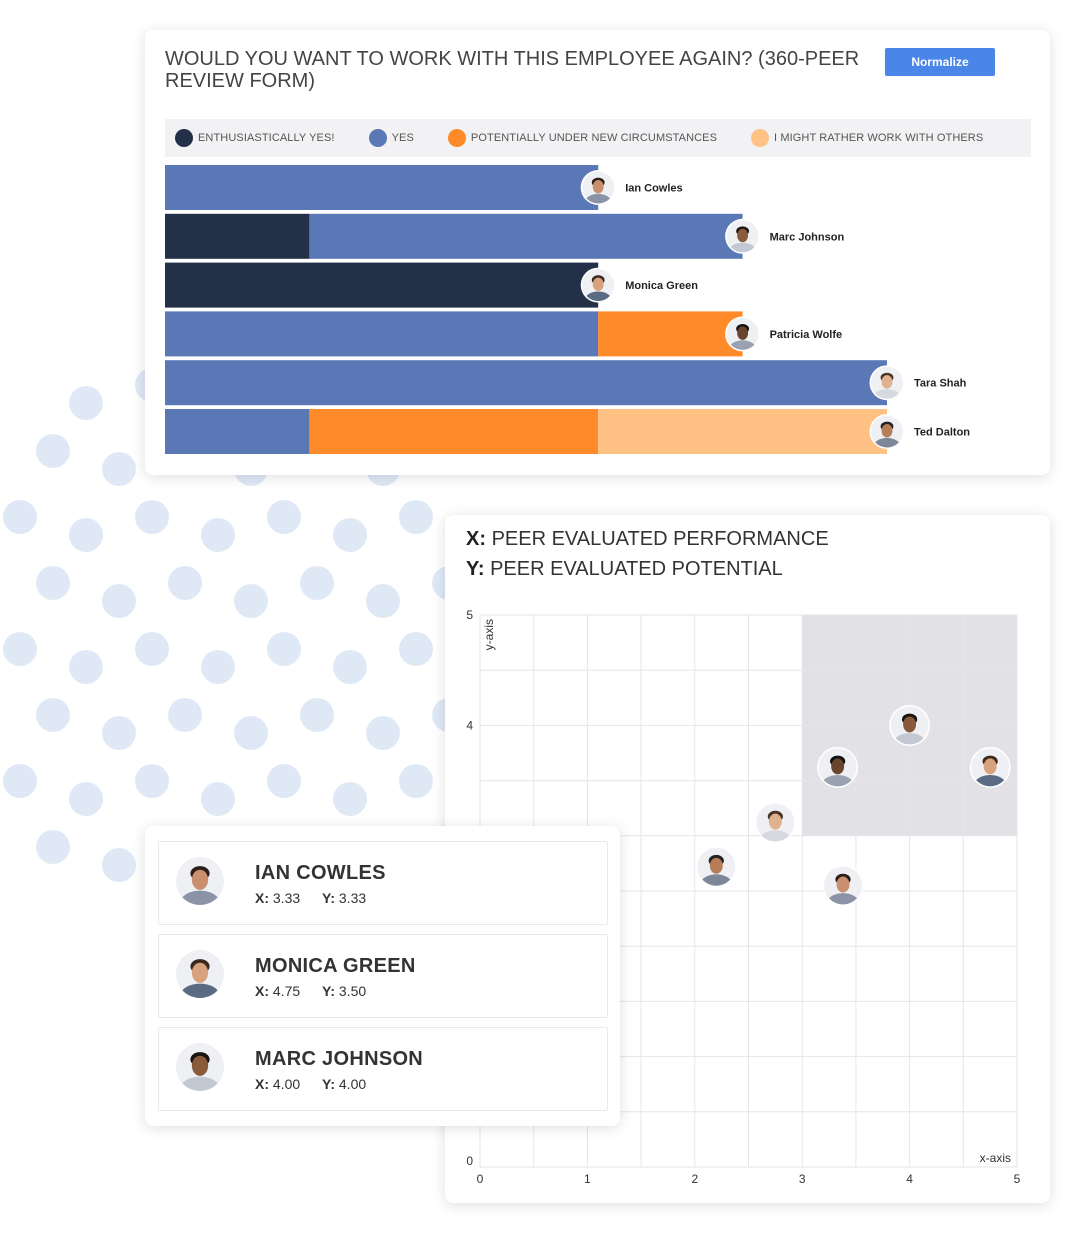 This screenshot has height=1236, width=1080. What do you see at coordinates (806, 335) in the screenshot?
I see `bar-category-label: Patricia Wolfe` at bounding box center [806, 335].